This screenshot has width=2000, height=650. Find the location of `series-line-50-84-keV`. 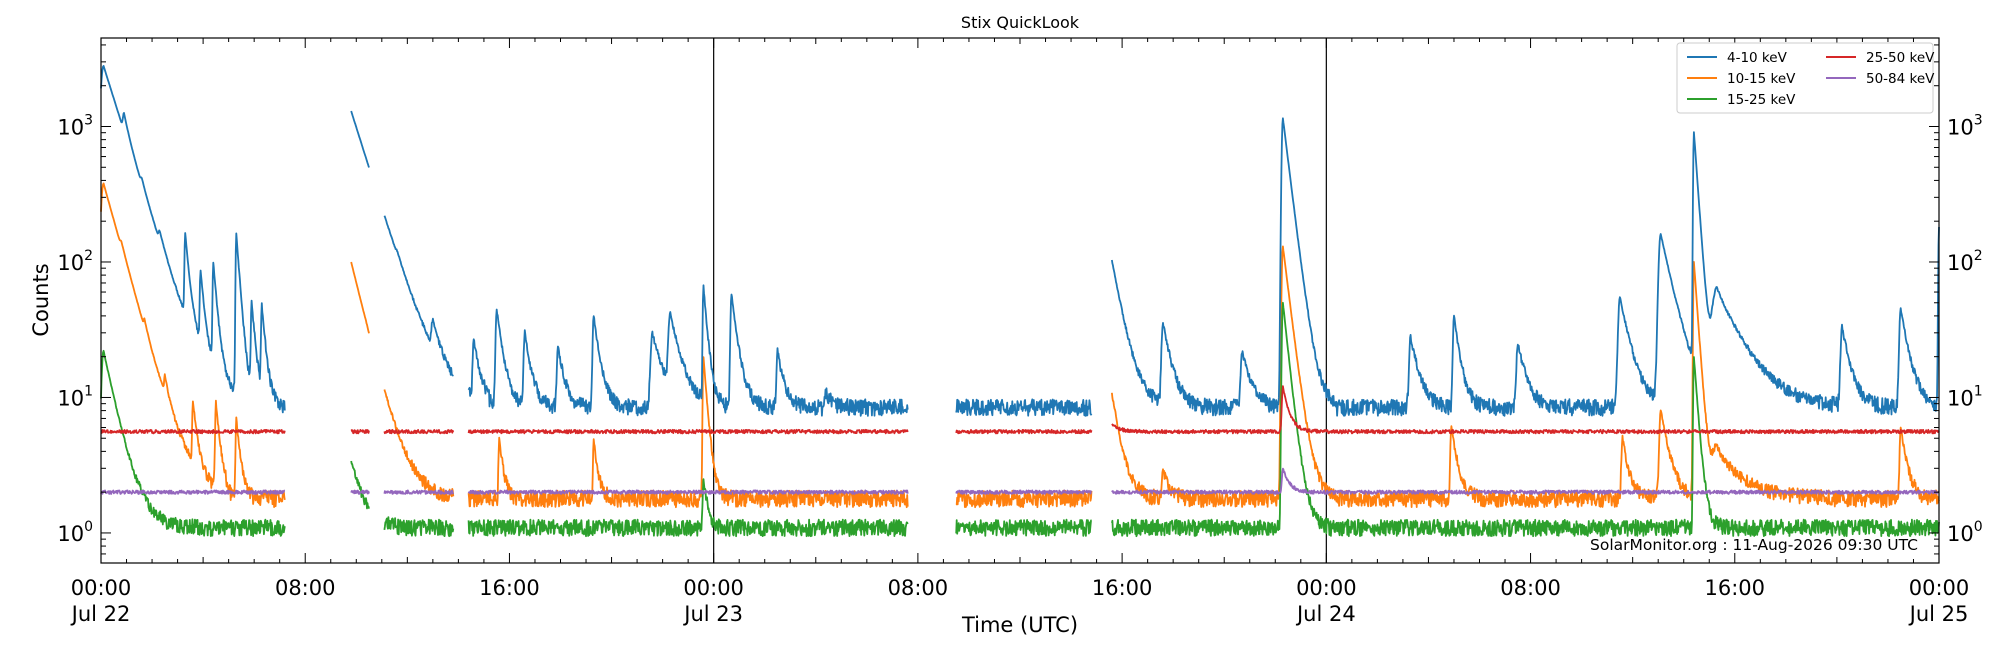

series-line-50-84-keV is located at coordinates (1020, 481).